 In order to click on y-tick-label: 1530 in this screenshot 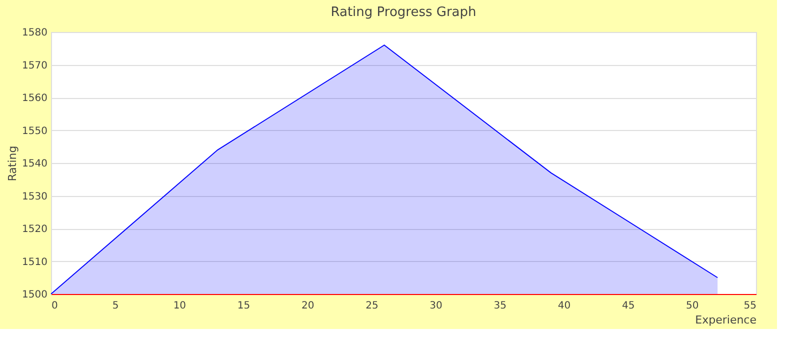, I will do `click(35, 196)`.